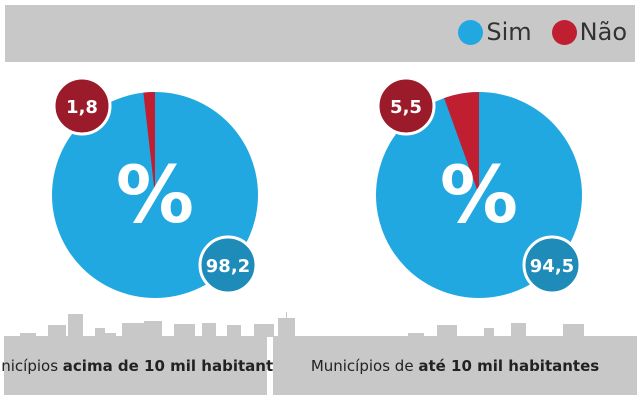 The height and width of the screenshot is (400, 640). What do you see at coordinates (29, 365) in the screenshot?
I see `panel-left-text: Municípios` at bounding box center [29, 365].